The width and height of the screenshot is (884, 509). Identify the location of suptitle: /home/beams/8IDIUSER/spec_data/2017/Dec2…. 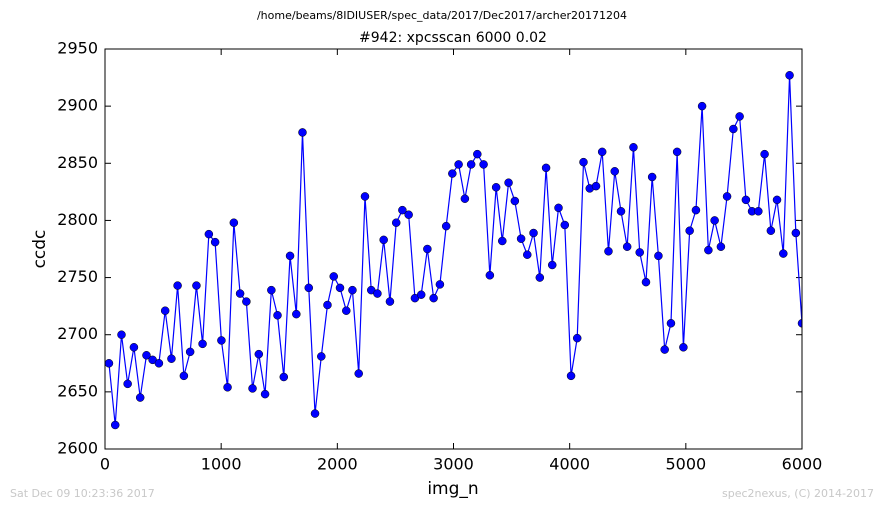
(442, 15).